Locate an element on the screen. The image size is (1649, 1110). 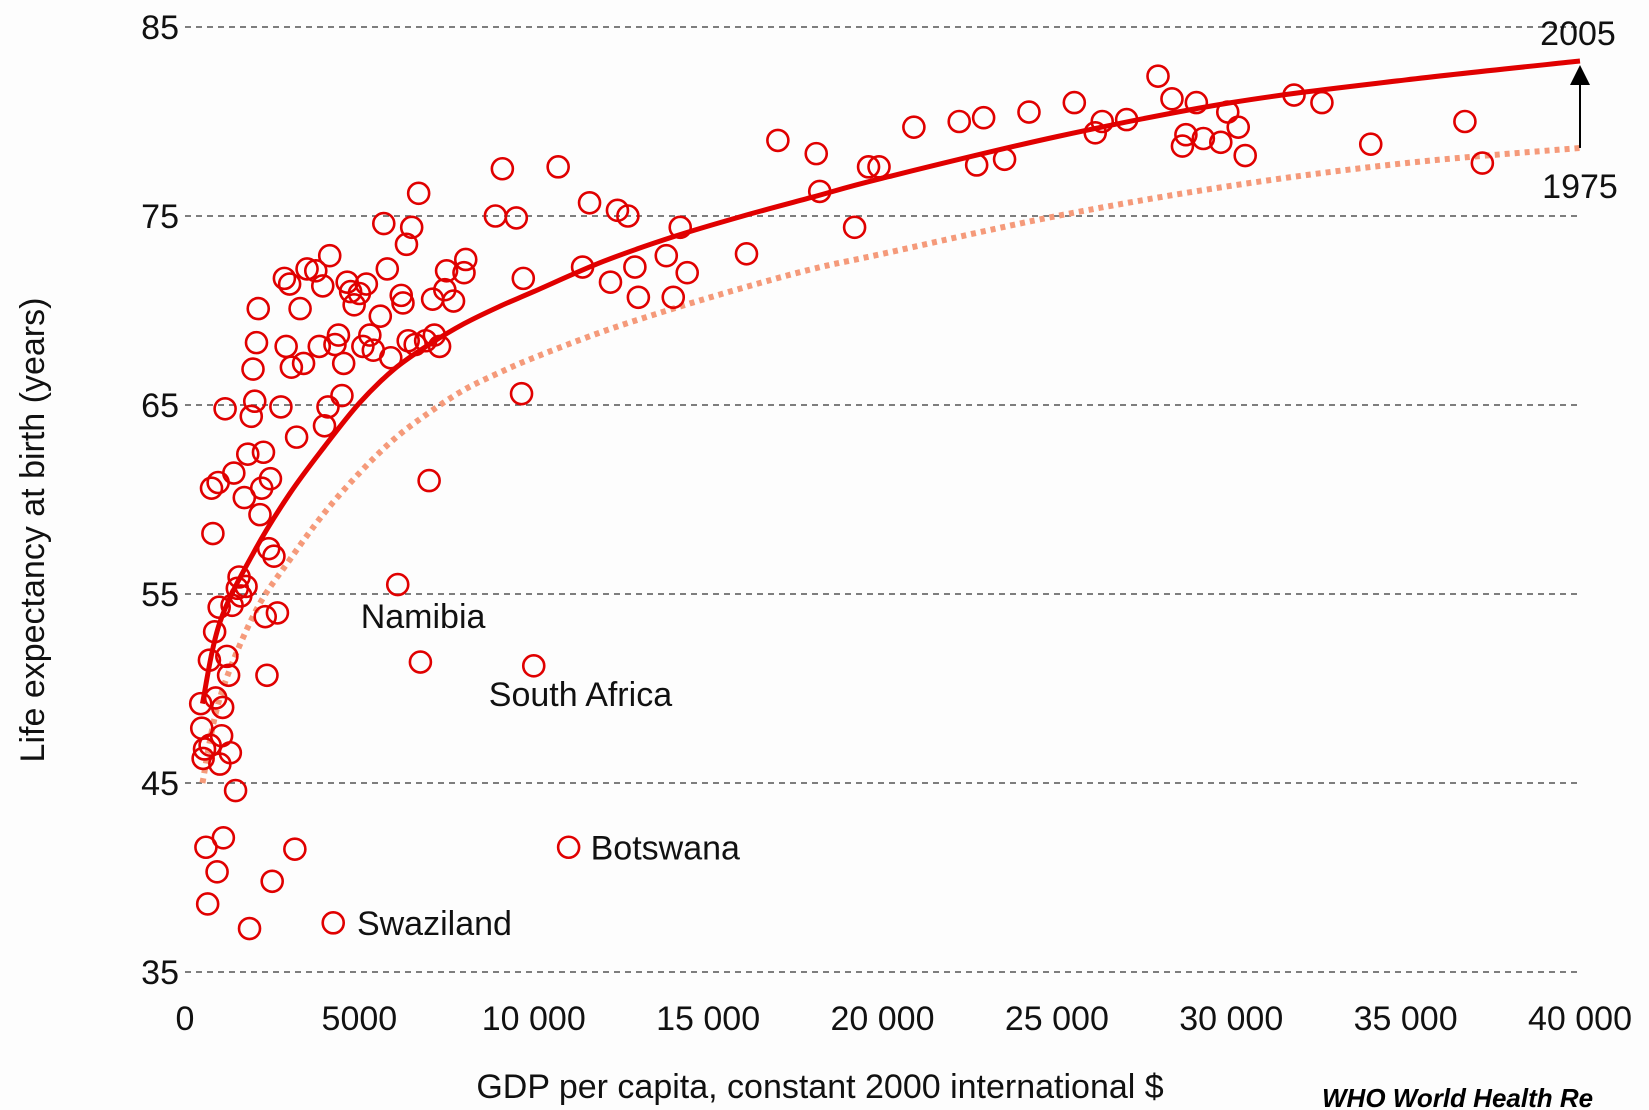
annotation-botswana: Botswana is located at coordinates (665, 848).